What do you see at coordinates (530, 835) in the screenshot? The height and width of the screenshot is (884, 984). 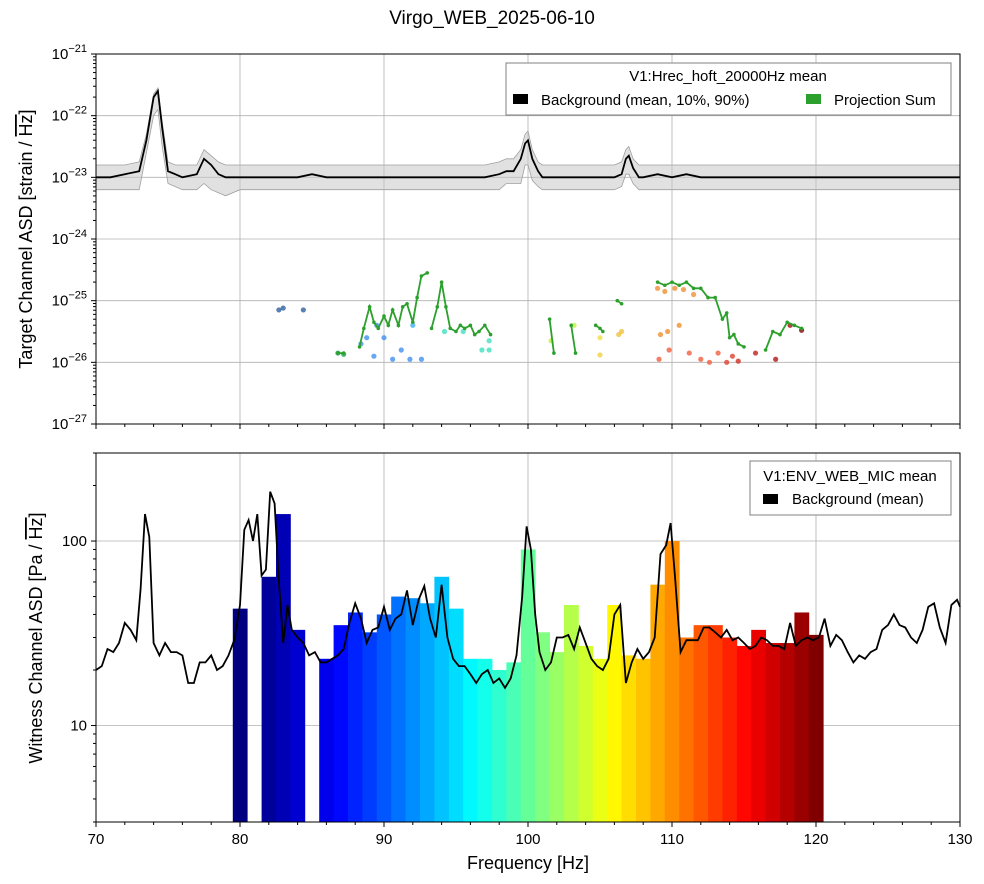 I see `bottom-x-ticks: 70 80 90 100 110 120 130` at bounding box center [530, 835].